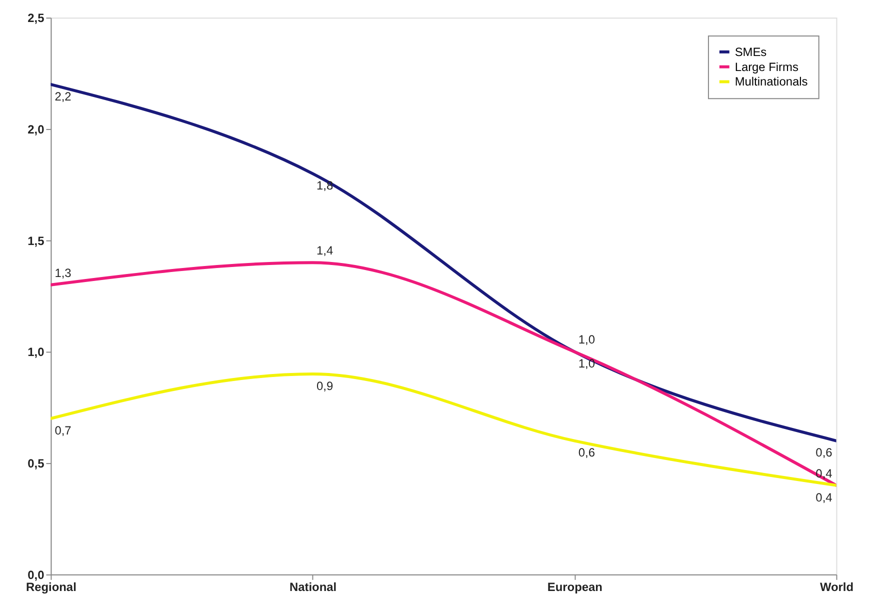  I want to click on y-tick-label: 2,0, so click(36, 129).